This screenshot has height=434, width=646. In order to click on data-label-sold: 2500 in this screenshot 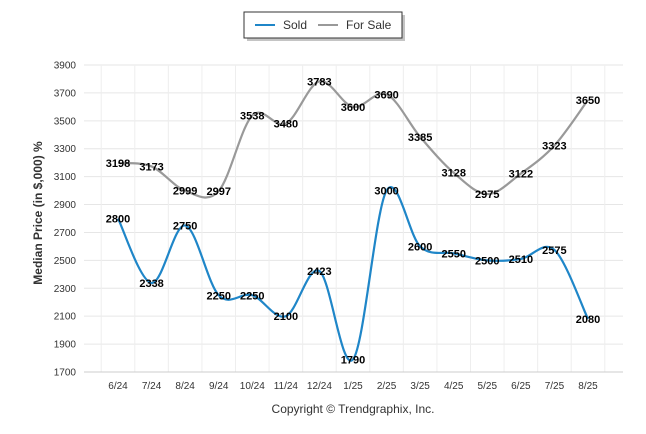, I will do `click(487, 261)`.